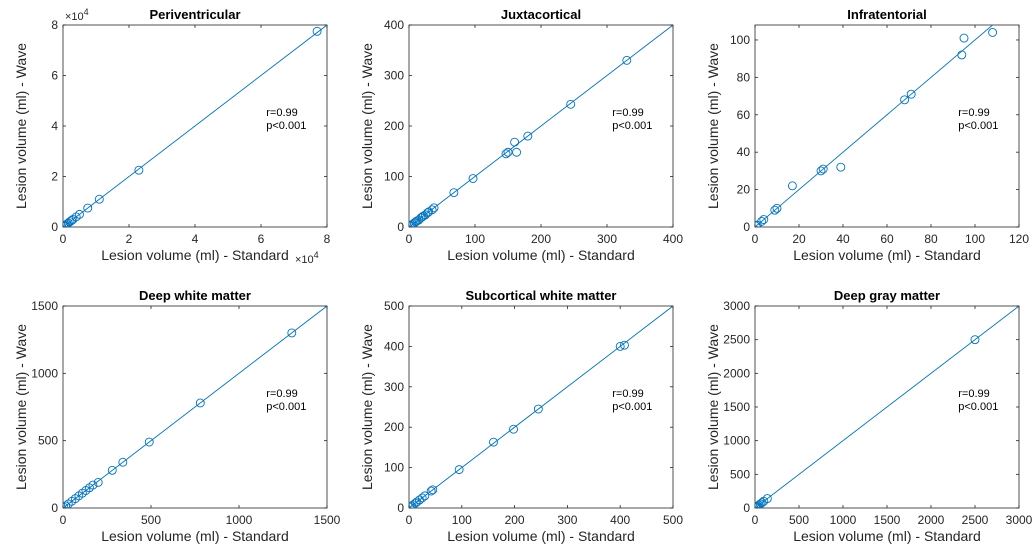 This screenshot has width=1035, height=552. I want to click on x-tick-label: 1000, so click(239, 520).